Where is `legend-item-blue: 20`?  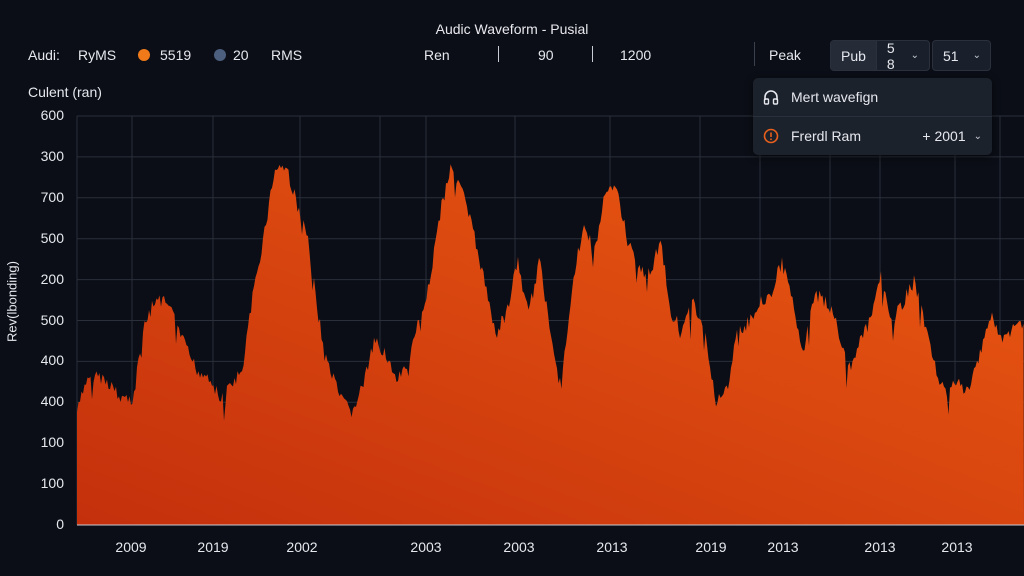 legend-item-blue: 20 is located at coordinates (241, 55).